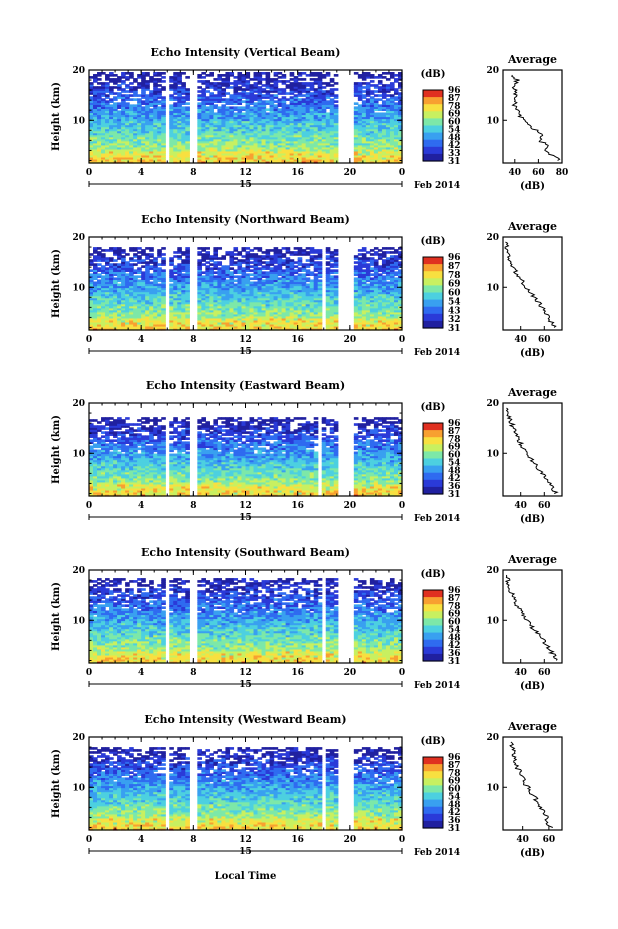  Describe the element at coordinates (492, 121) in the screenshot. I see `profile-y-tick-label: 10` at that location.